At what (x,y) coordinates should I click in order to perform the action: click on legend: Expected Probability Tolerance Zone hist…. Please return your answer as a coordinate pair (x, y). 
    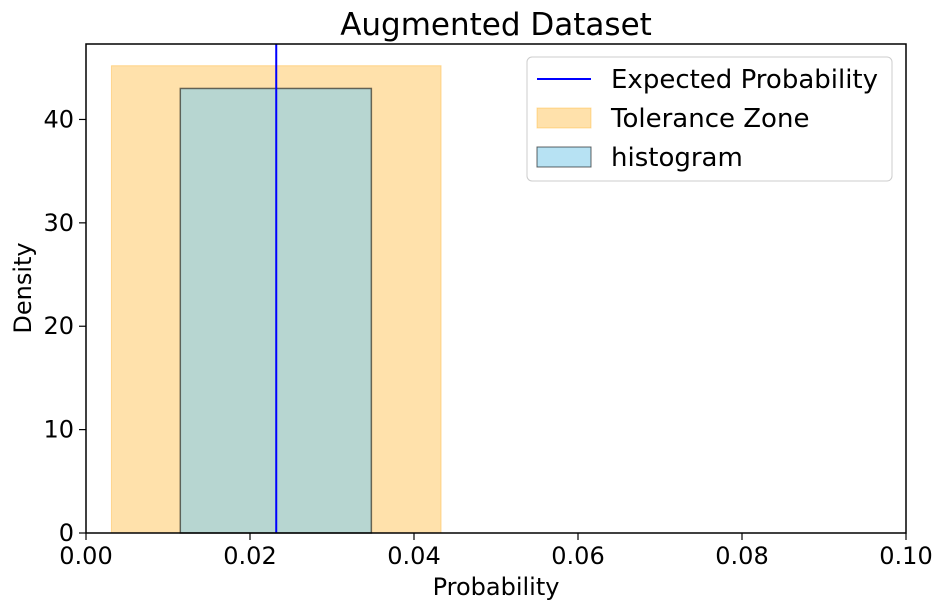
    Looking at the image, I should click on (709, 119).